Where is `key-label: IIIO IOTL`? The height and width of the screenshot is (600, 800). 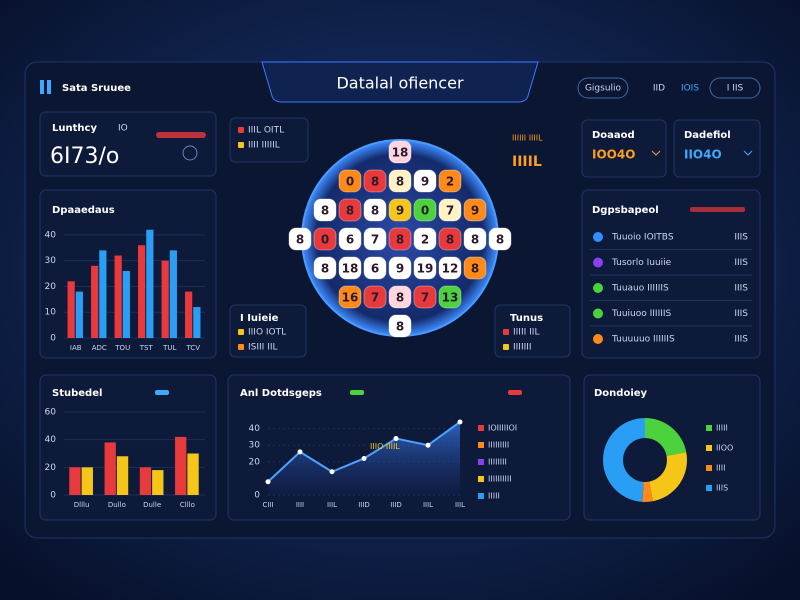
key-label: IIIO IOTL is located at coordinates (267, 333).